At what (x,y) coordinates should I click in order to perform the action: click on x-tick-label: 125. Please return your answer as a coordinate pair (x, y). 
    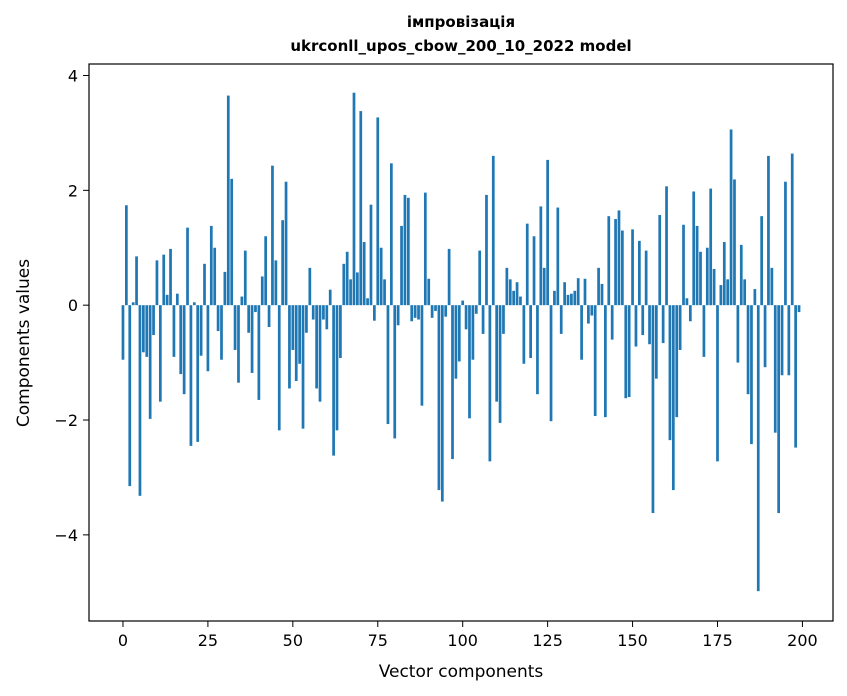
    Looking at the image, I should click on (547, 640).